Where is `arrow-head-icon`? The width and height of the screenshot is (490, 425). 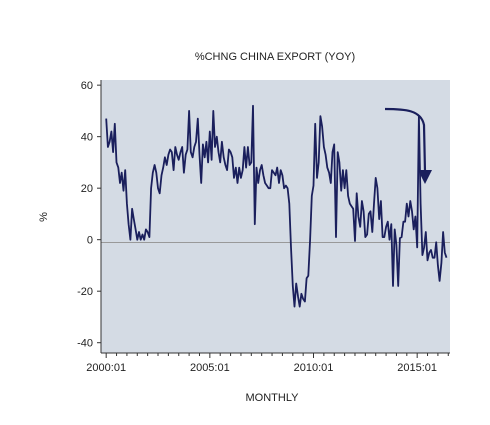
arrow-head-icon is located at coordinates (425, 177).